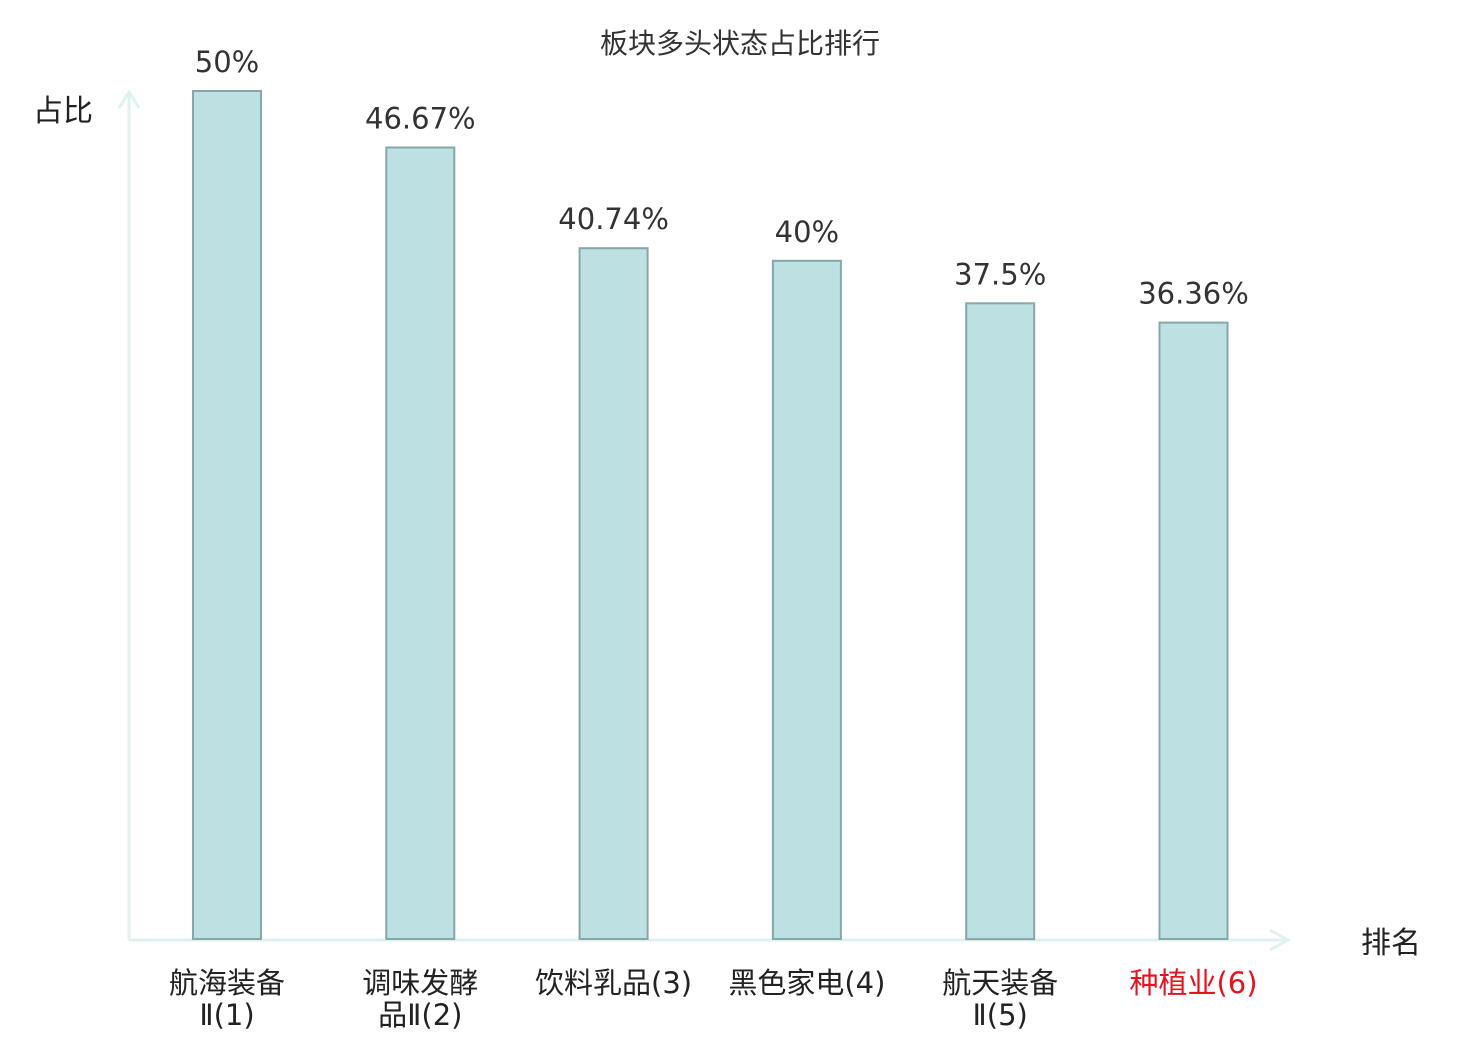 This screenshot has height=1040, width=1480. What do you see at coordinates (1193, 983) in the screenshot?
I see `category-label-6: 种植业(6)` at bounding box center [1193, 983].